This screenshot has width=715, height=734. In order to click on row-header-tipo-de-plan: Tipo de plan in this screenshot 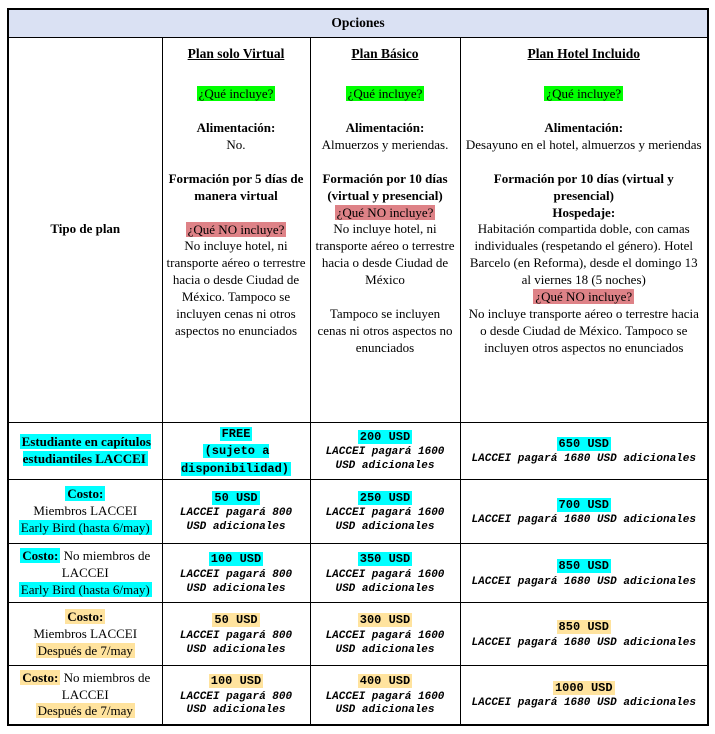, I will do `click(85, 229)`.